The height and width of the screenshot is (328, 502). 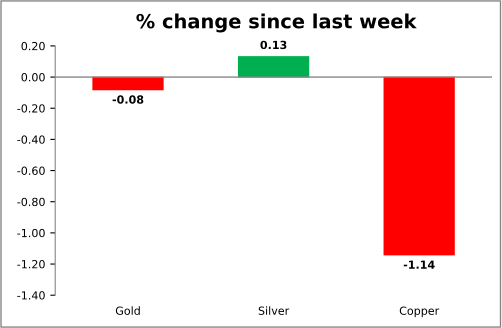 I want to click on x-tick-label: Silver, so click(x=274, y=310).